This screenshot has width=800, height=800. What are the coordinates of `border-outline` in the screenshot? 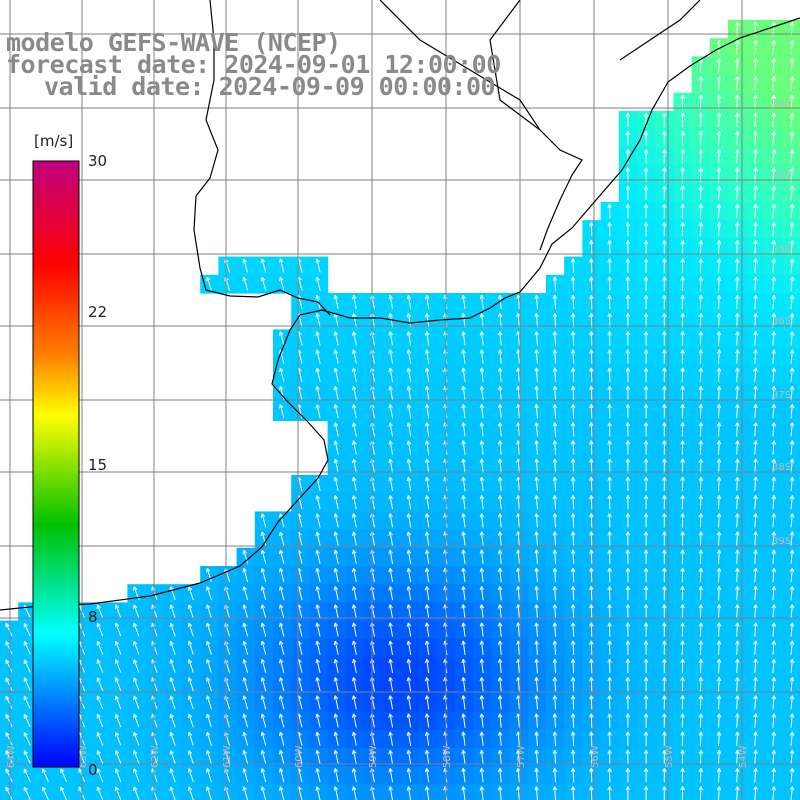 It's located at (481, 125).